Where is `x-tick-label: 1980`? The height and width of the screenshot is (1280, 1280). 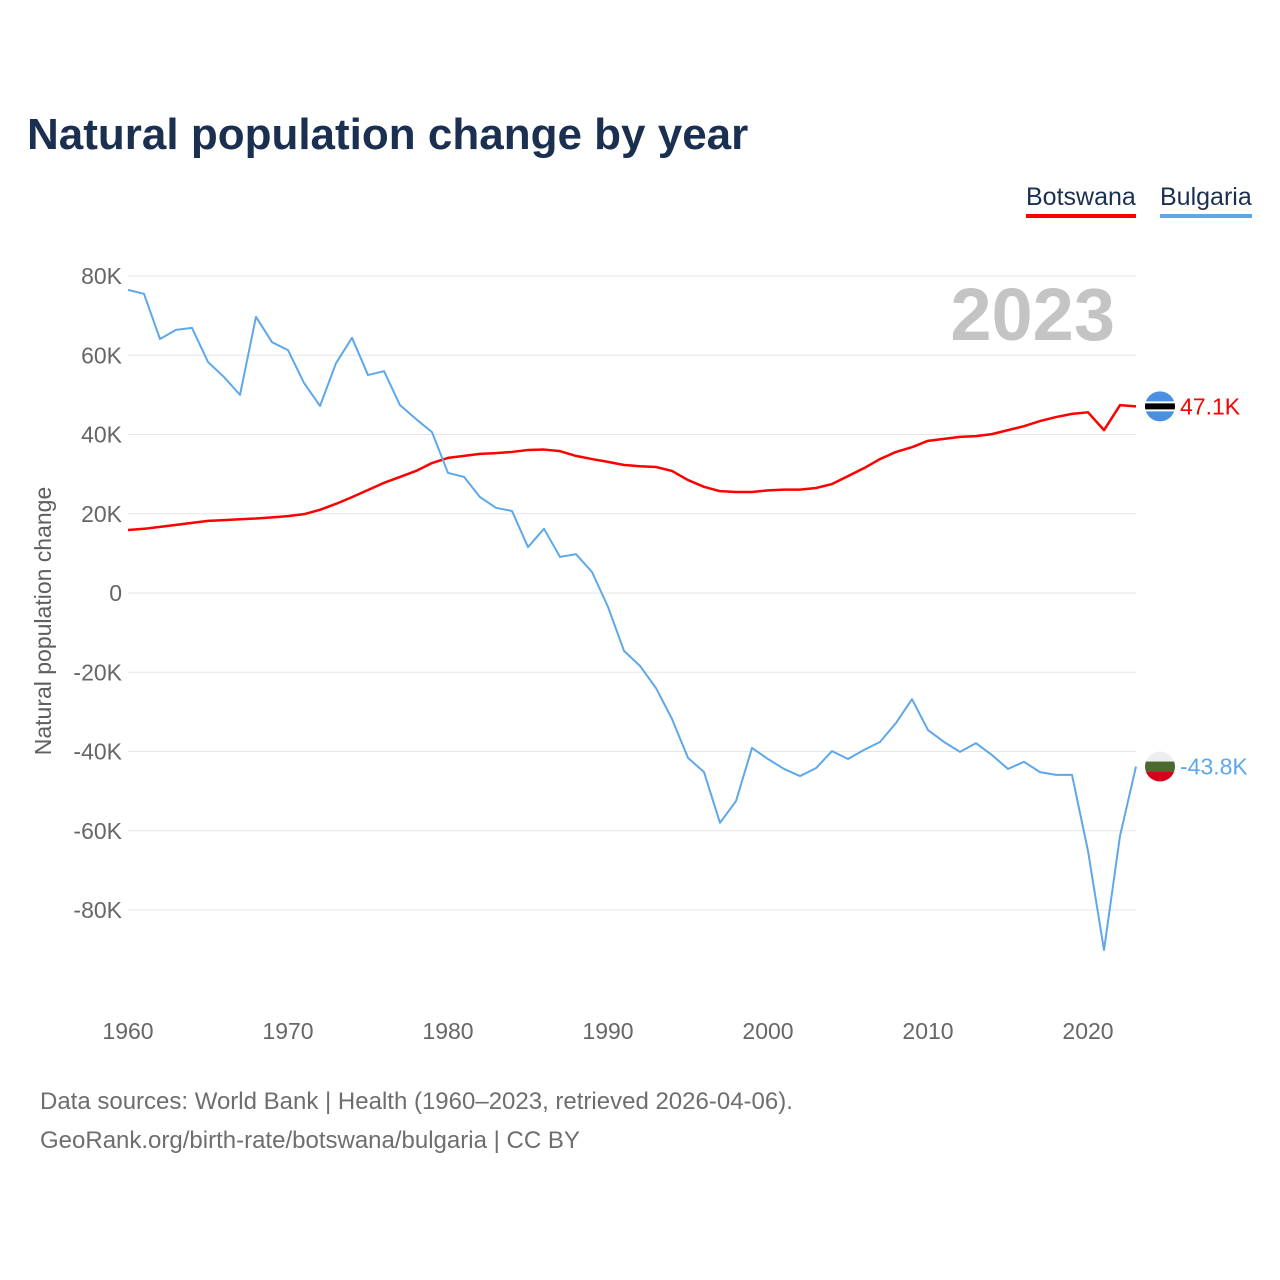
x-tick-label: 1980 is located at coordinates (447, 1031).